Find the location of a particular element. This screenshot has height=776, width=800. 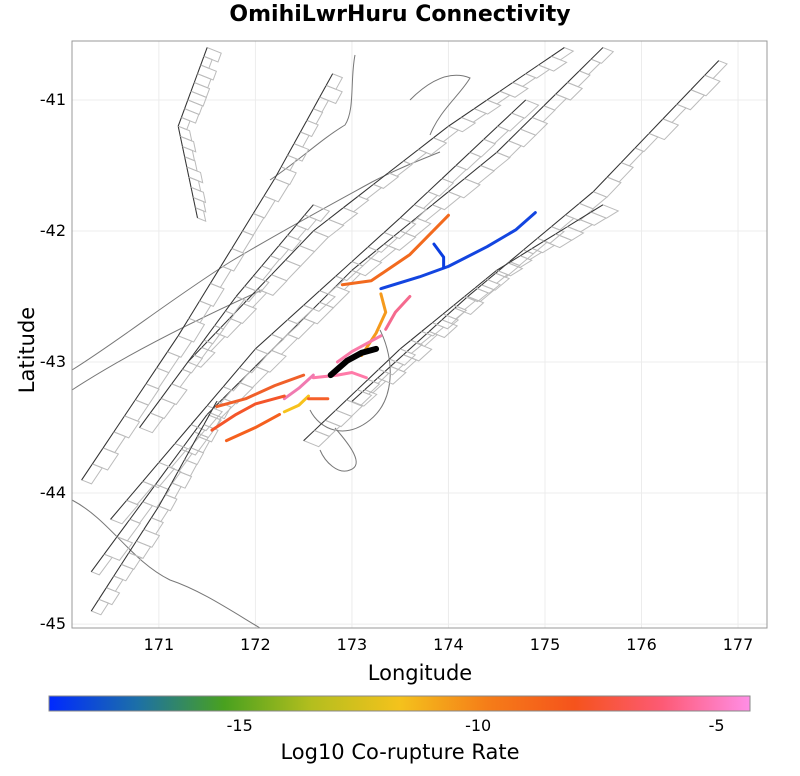

colorbar-tick-label: -5 is located at coordinates (716, 725).